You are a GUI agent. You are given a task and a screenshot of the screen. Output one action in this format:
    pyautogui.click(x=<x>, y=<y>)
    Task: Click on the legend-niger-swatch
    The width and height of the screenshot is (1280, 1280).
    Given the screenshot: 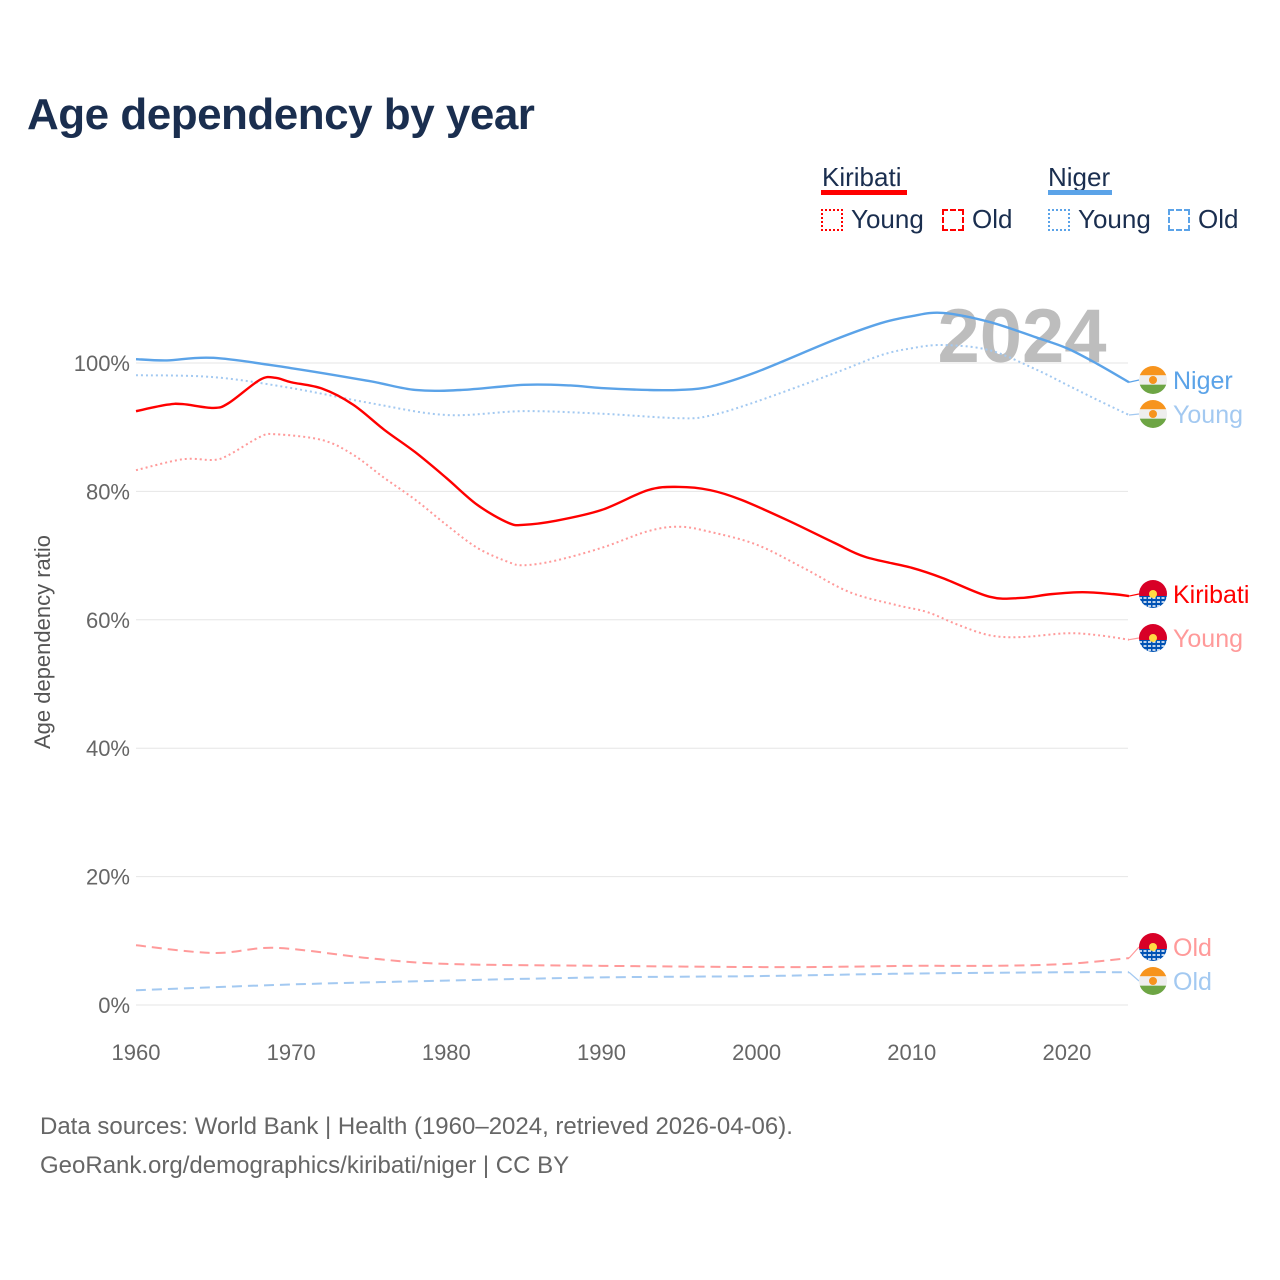 What is the action you would take?
    pyautogui.click(x=1080, y=192)
    